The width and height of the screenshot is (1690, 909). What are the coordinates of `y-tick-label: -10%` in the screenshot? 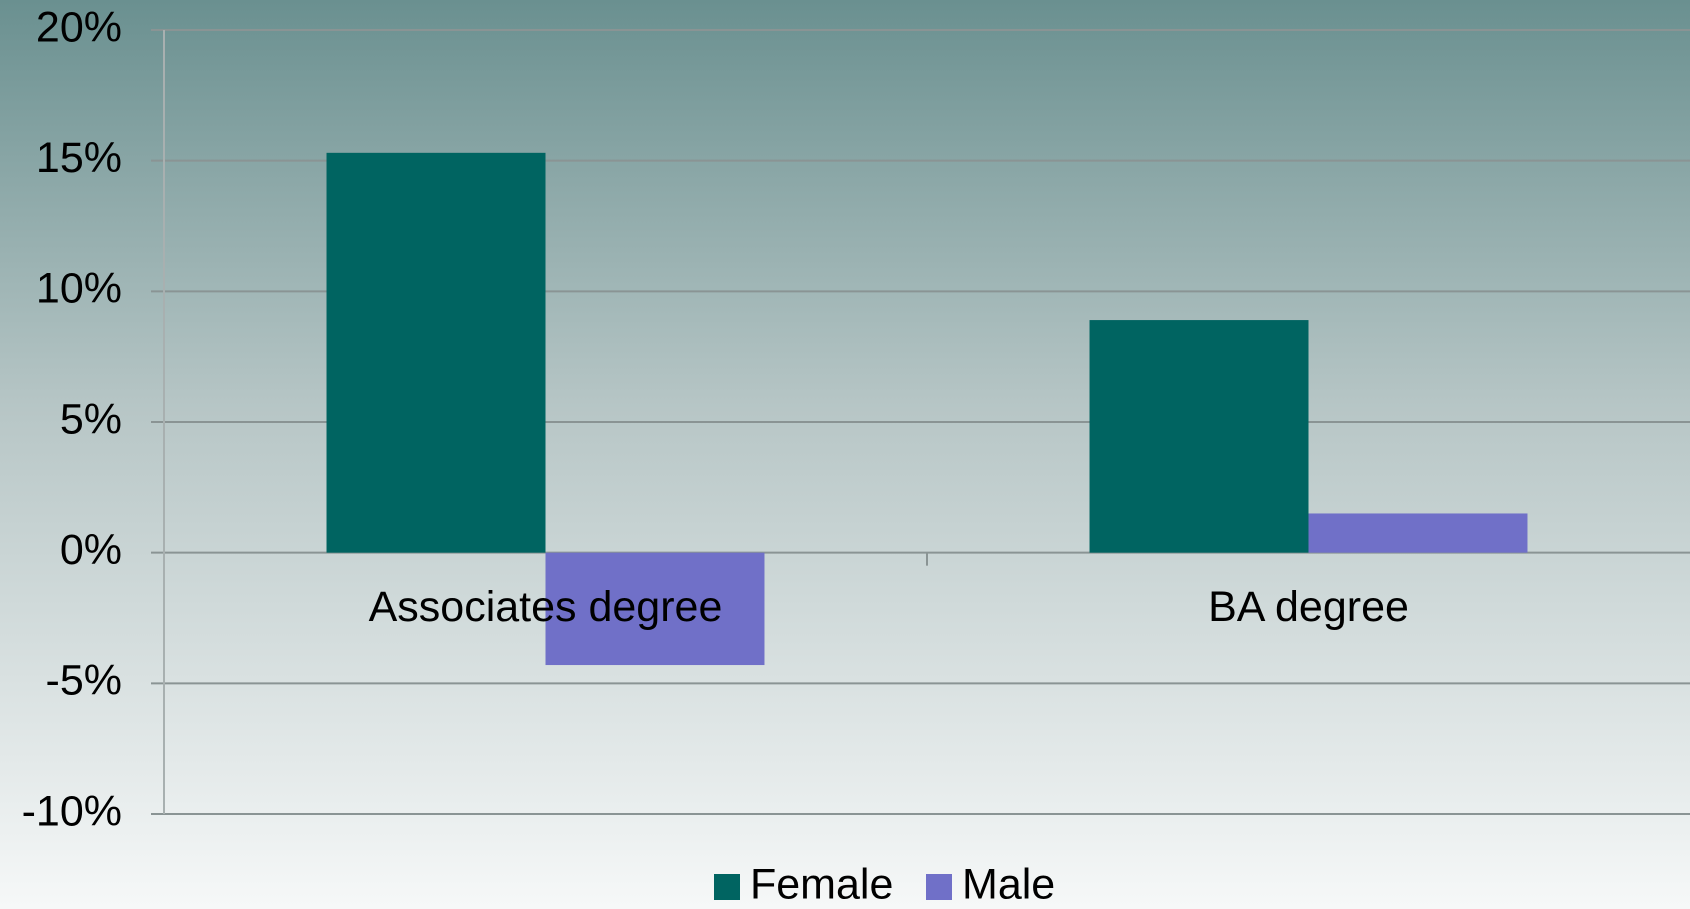 It's located at (72, 811).